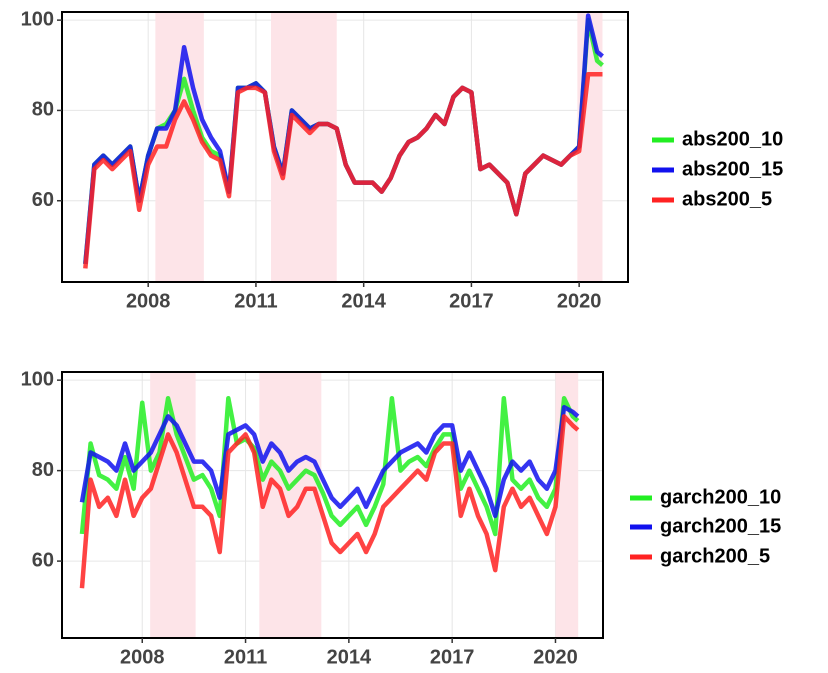 The width and height of the screenshot is (828, 673). What do you see at coordinates (715, 556) in the screenshot?
I see `legend-label: garch200_5` at bounding box center [715, 556].